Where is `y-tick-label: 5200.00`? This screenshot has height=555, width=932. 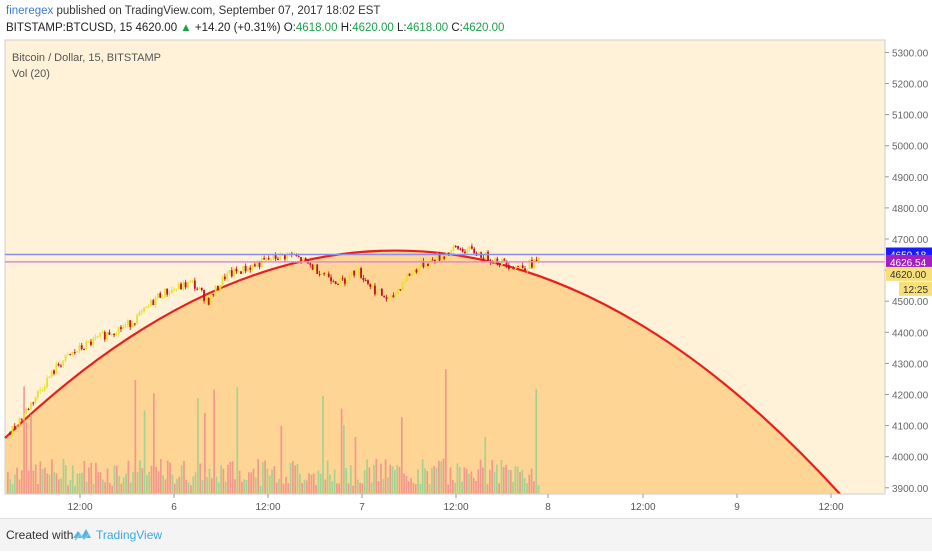 y-tick-label: 5200.00 is located at coordinates (910, 85).